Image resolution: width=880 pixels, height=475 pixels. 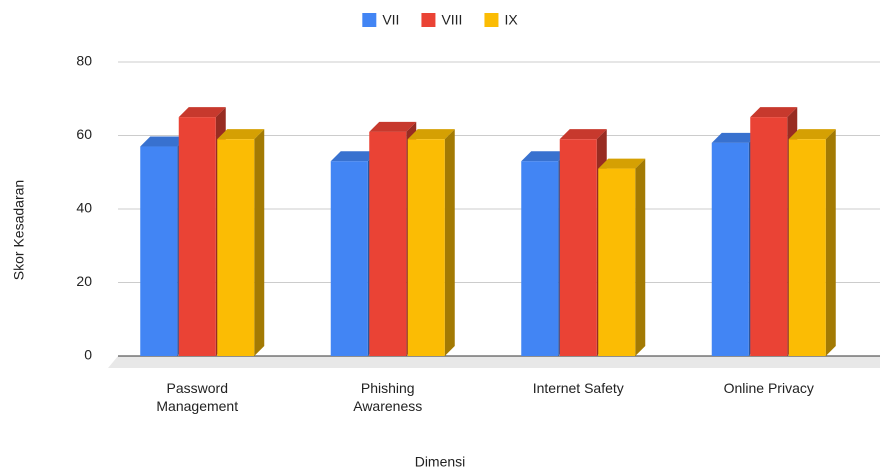 What do you see at coordinates (84, 134) in the screenshot?
I see `y-tick-label: 60` at bounding box center [84, 134].